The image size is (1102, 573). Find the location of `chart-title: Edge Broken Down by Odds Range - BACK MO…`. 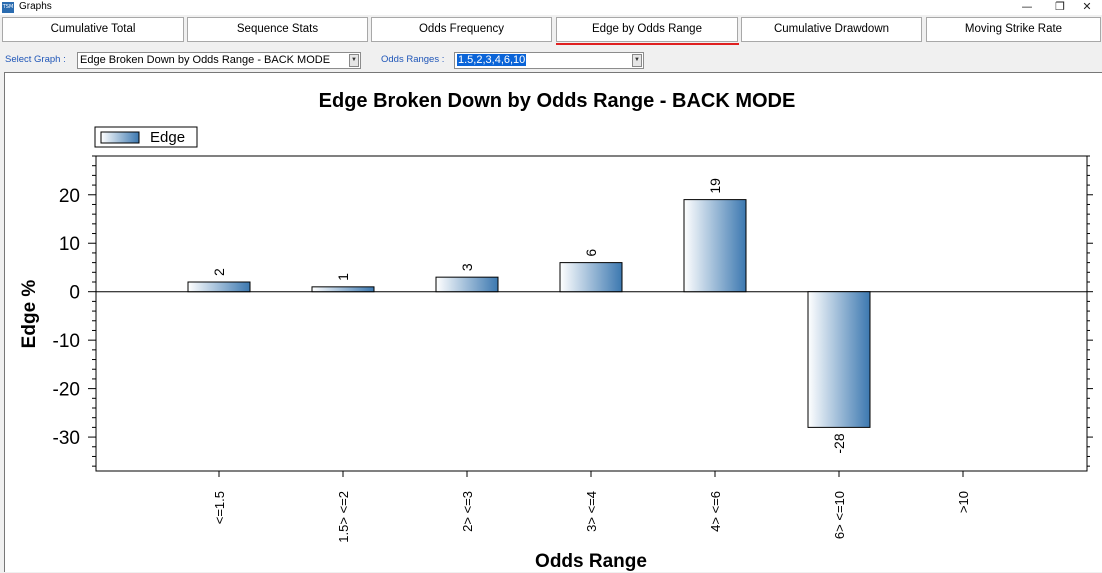

chart-title: Edge Broken Down by Odds Range - BACK MO… is located at coordinates (557, 101).